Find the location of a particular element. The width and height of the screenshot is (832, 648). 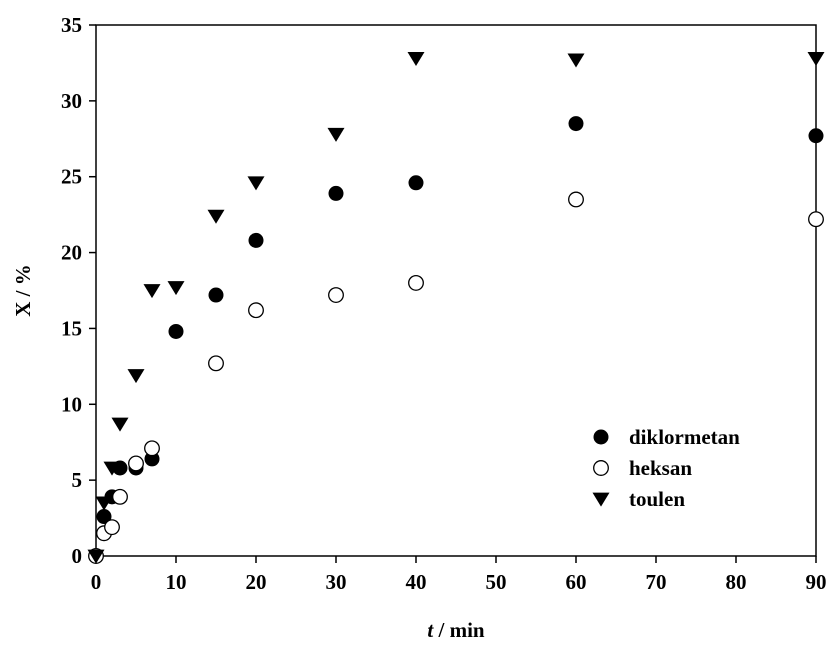

y-tick-label: 0 is located at coordinates (77, 556).